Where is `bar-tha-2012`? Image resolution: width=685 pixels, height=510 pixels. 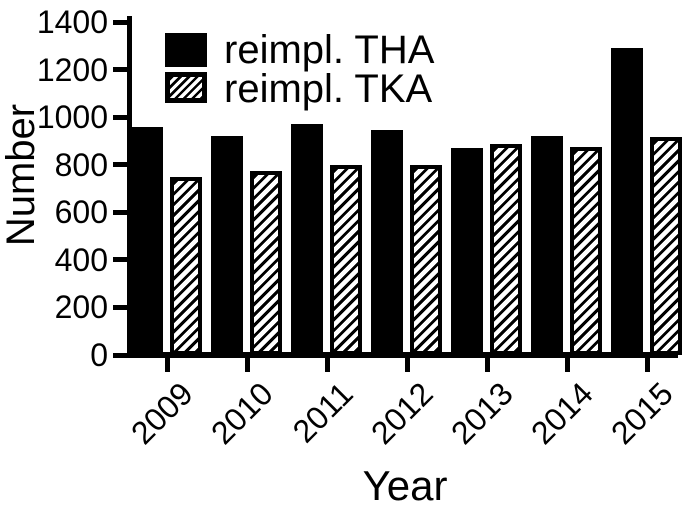
bar-tha-2012 is located at coordinates (387, 242).